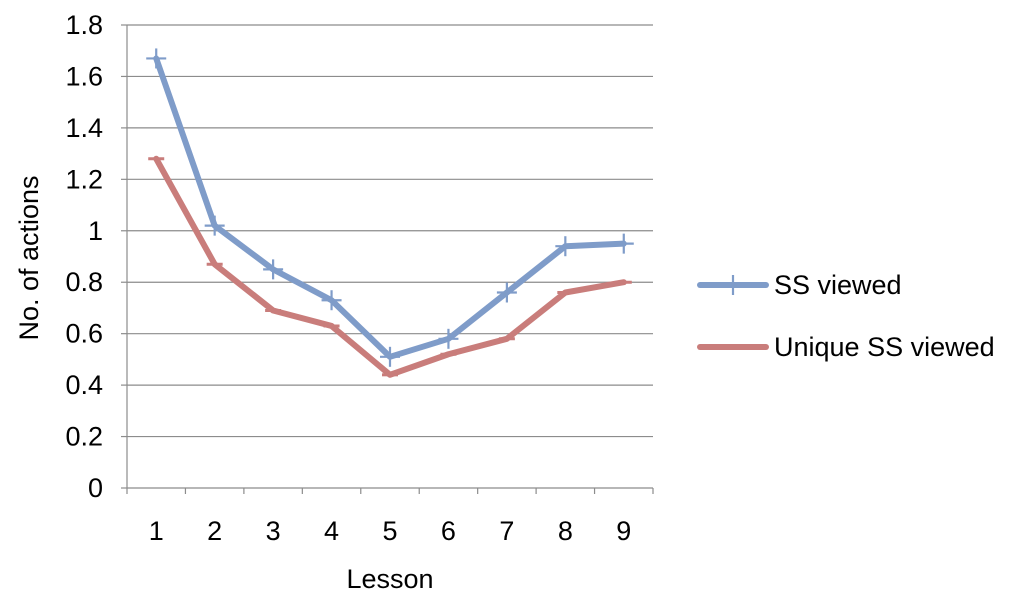 This screenshot has width=1018, height=593. What do you see at coordinates (506, 531) in the screenshot?
I see `x-tick-label: 7` at bounding box center [506, 531].